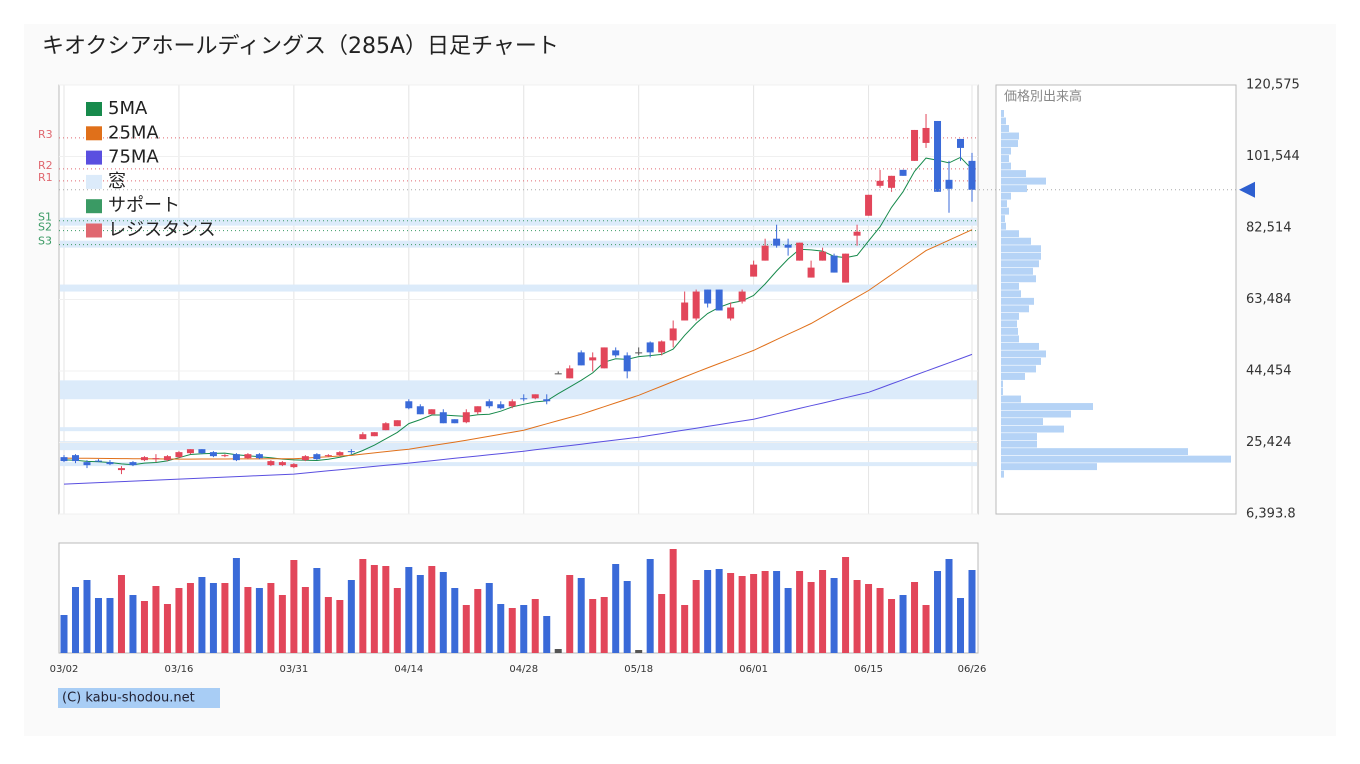 This screenshot has width=1360, height=764. What do you see at coordinates (868, 669) in the screenshot?
I see `x-tick-label: 06/15` at bounding box center [868, 669].